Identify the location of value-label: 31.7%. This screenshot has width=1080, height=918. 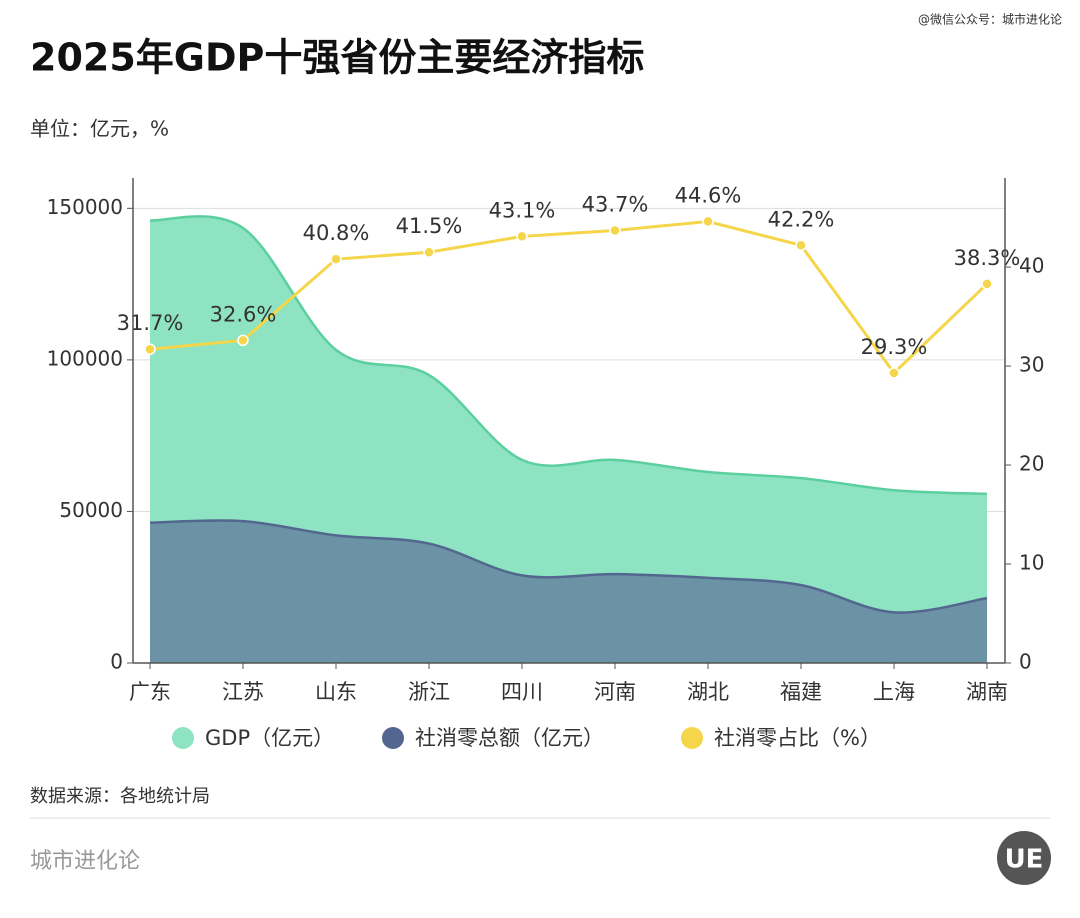
(150, 323).